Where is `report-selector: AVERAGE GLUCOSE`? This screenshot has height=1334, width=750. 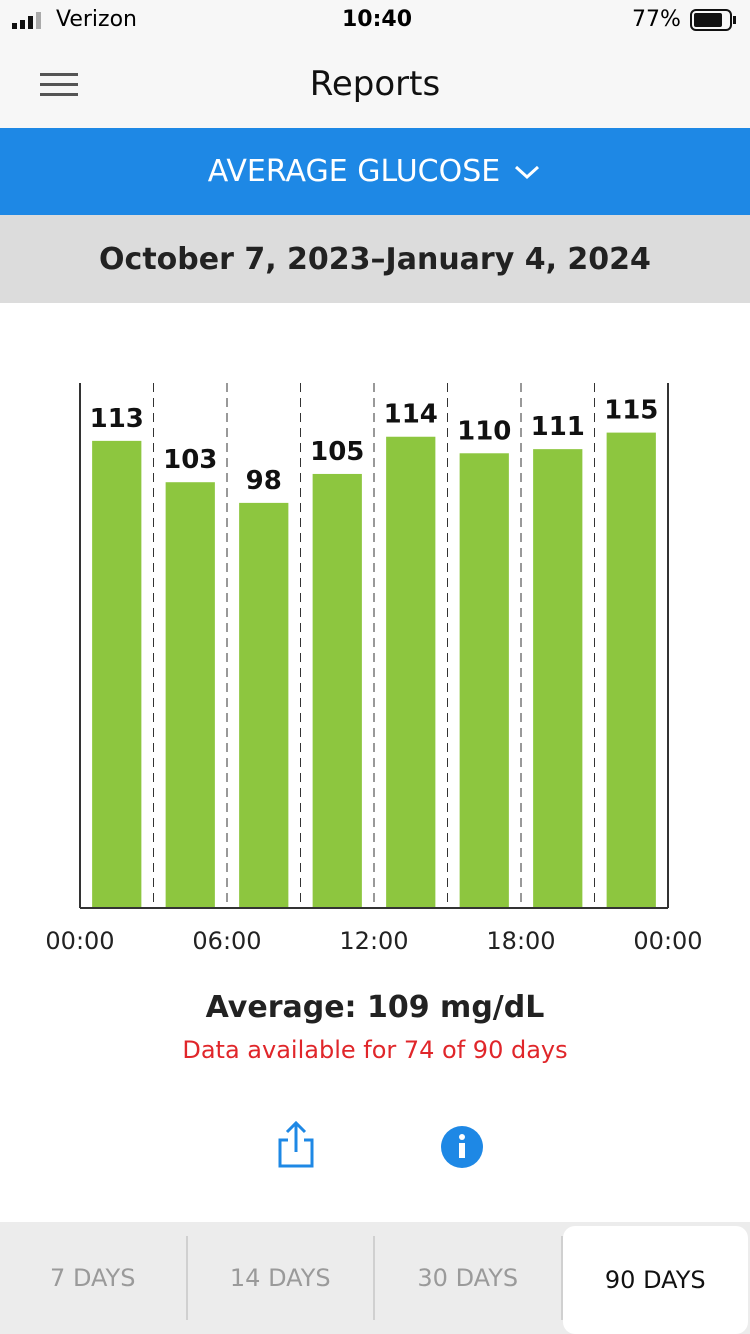 report-selector: AVERAGE GLUCOSE is located at coordinates (375, 171).